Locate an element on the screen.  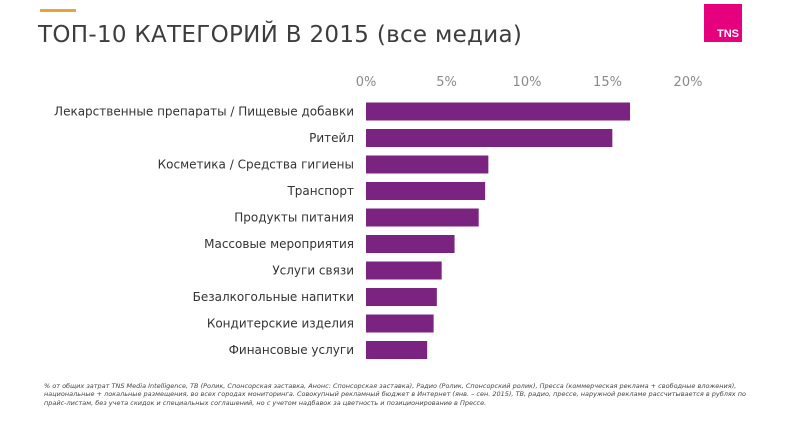
category-label: Продукты питания is located at coordinates (294, 218).